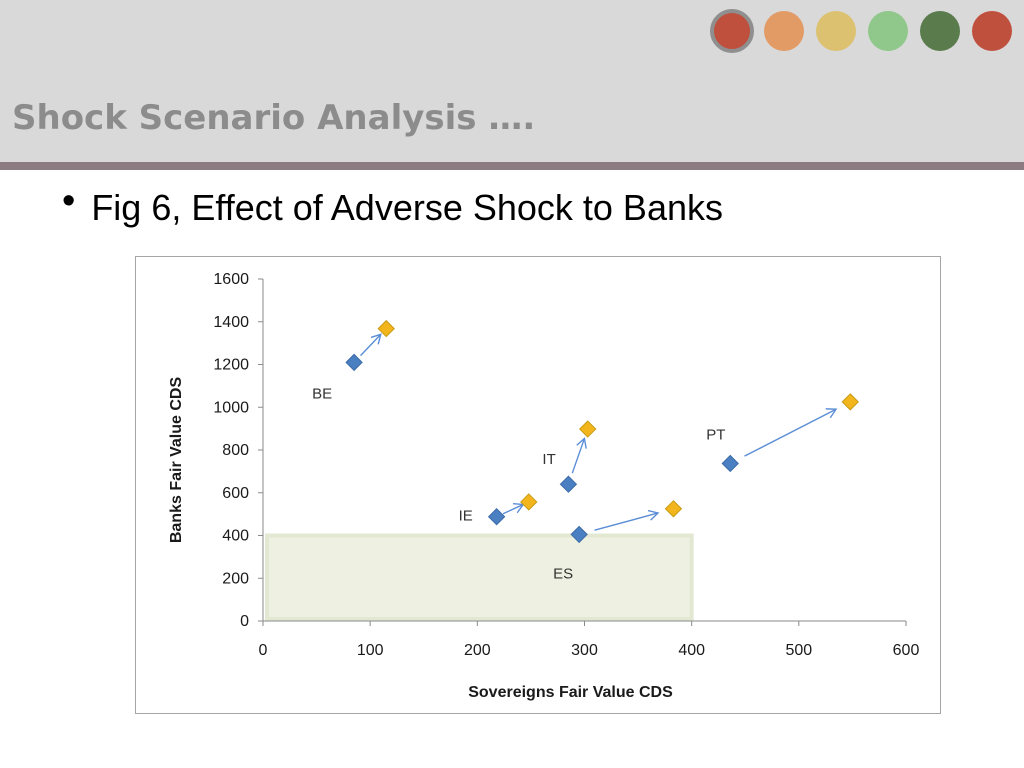 Image resolution: width=1024 pixels, height=768 pixels. Describe the element at coordinates (513, 508) in the screenshot. I see `shock-arrow-ie` at that location.